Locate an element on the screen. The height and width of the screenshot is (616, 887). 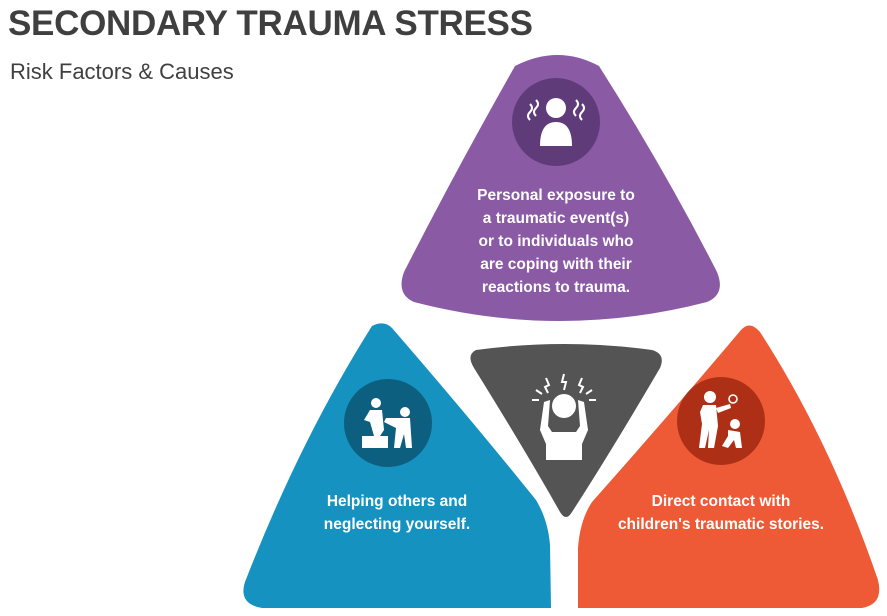
page-subtitle: Risk Factors & Causes is located at coordinates (122, 71).